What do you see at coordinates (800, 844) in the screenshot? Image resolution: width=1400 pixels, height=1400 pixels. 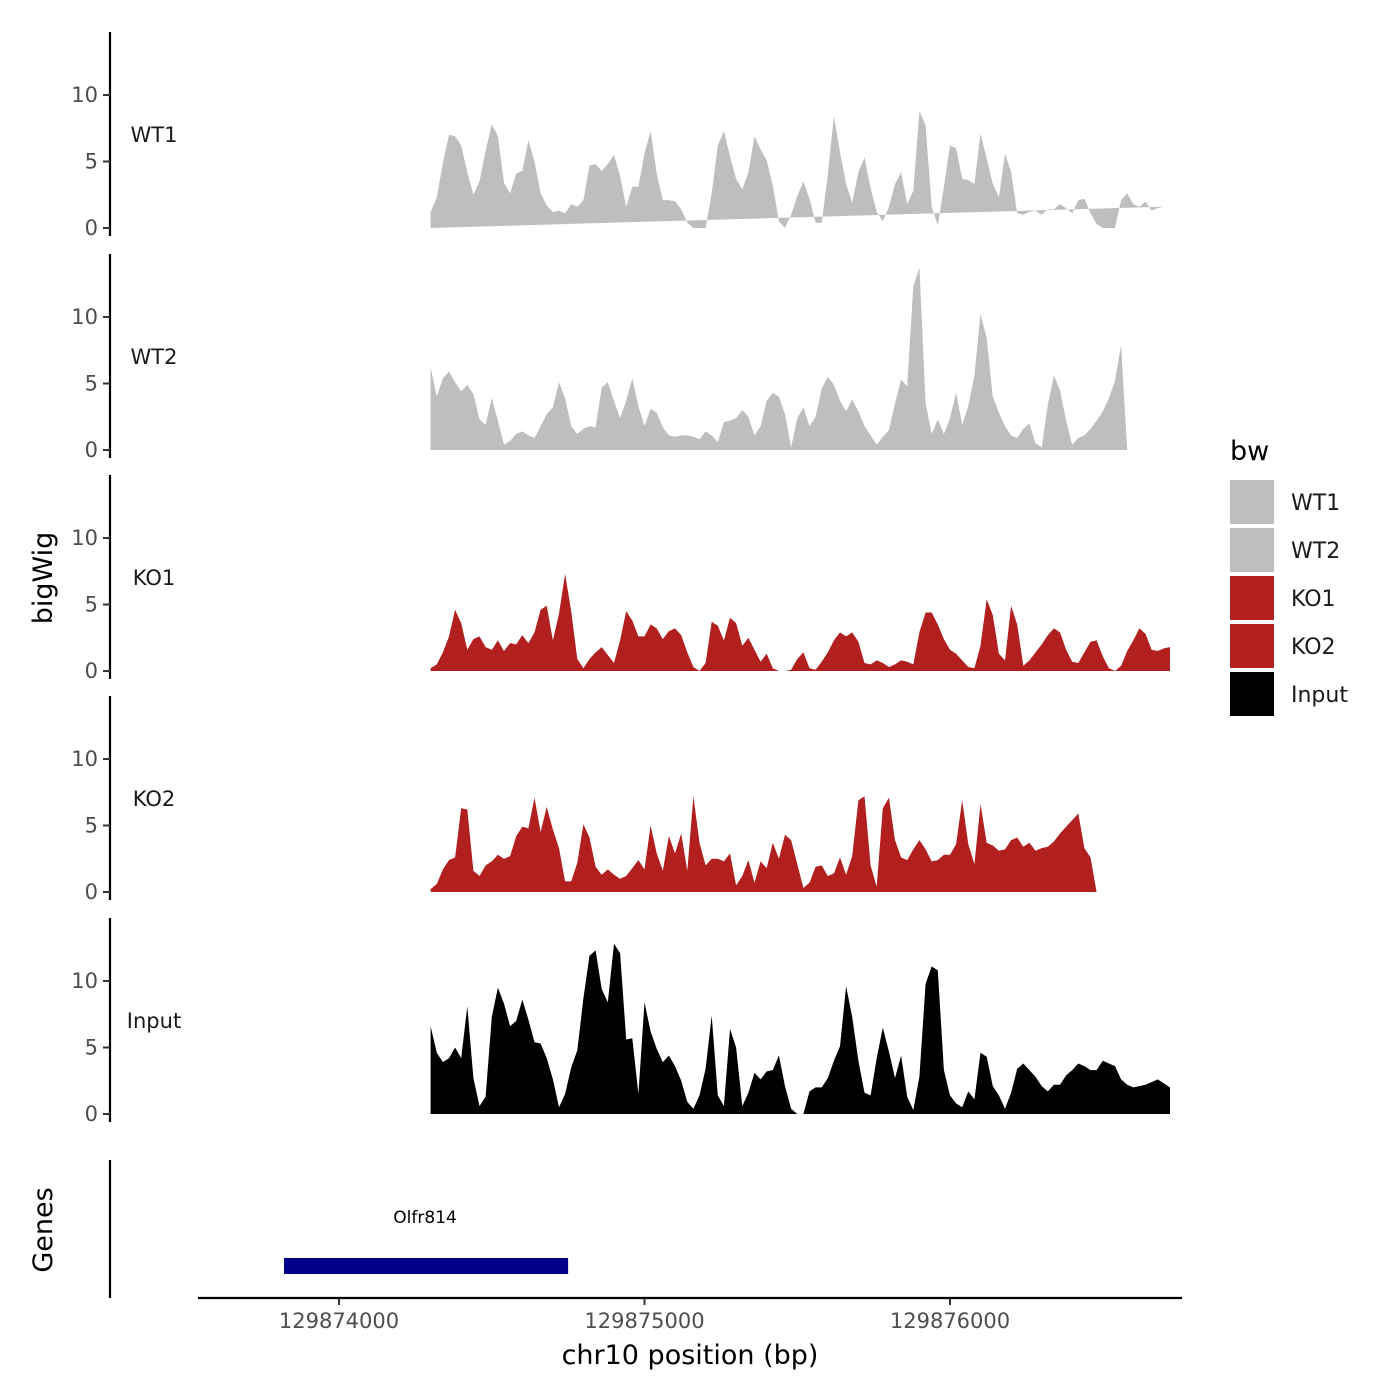 I see `signal-area-ko2` at bounding box center [800, 844].